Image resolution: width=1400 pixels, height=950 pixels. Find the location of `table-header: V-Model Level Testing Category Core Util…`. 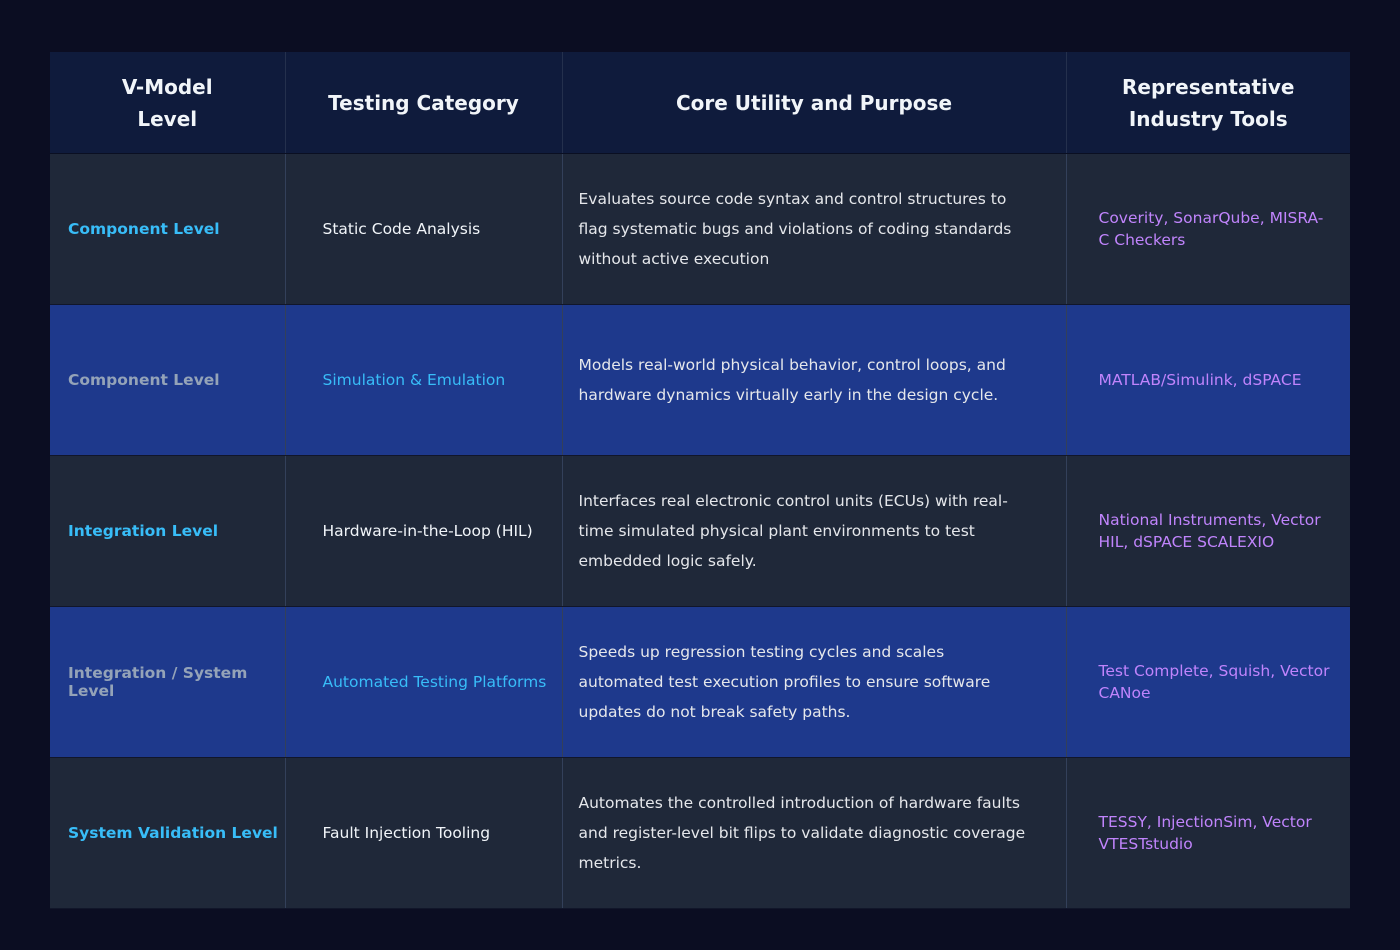

table-header: V-Model Level Testing Category Core Util… is located at coordinates (700, 103).